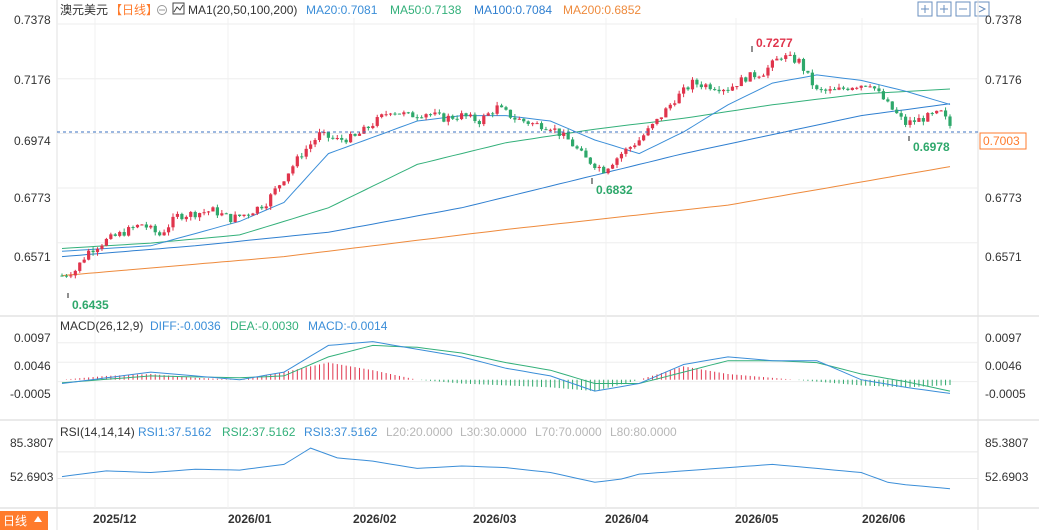 The image size is (1039, 530). I want to click on macd-tick-label: 0.0097, so click(32, 338).